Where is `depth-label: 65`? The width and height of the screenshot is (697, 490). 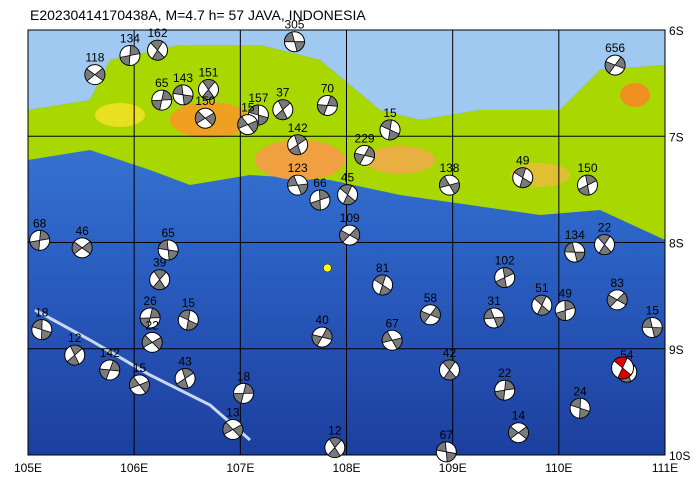 depth-label: 65 is located at coordinates (168, 233).